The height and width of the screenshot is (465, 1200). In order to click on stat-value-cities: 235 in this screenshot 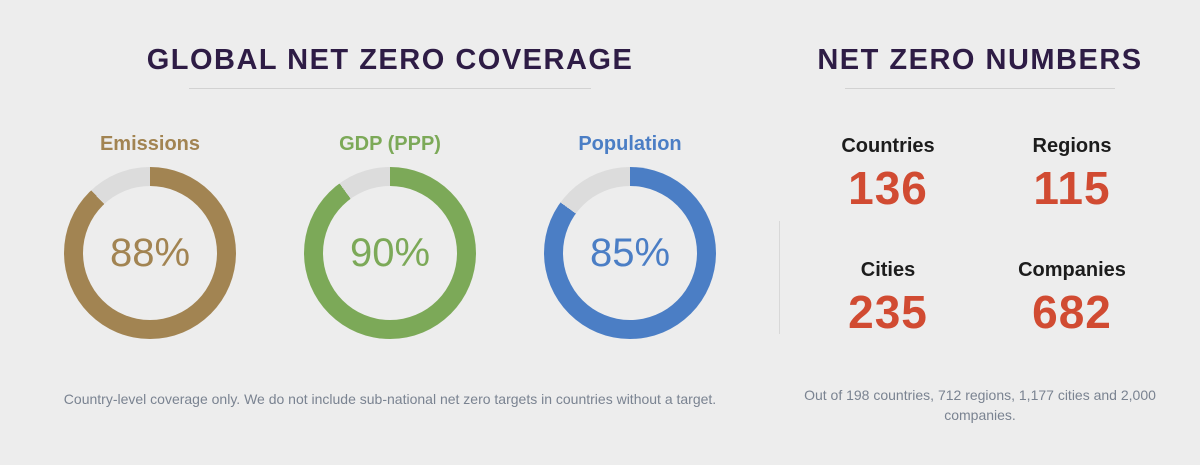, I will do `click(888, 312)`.